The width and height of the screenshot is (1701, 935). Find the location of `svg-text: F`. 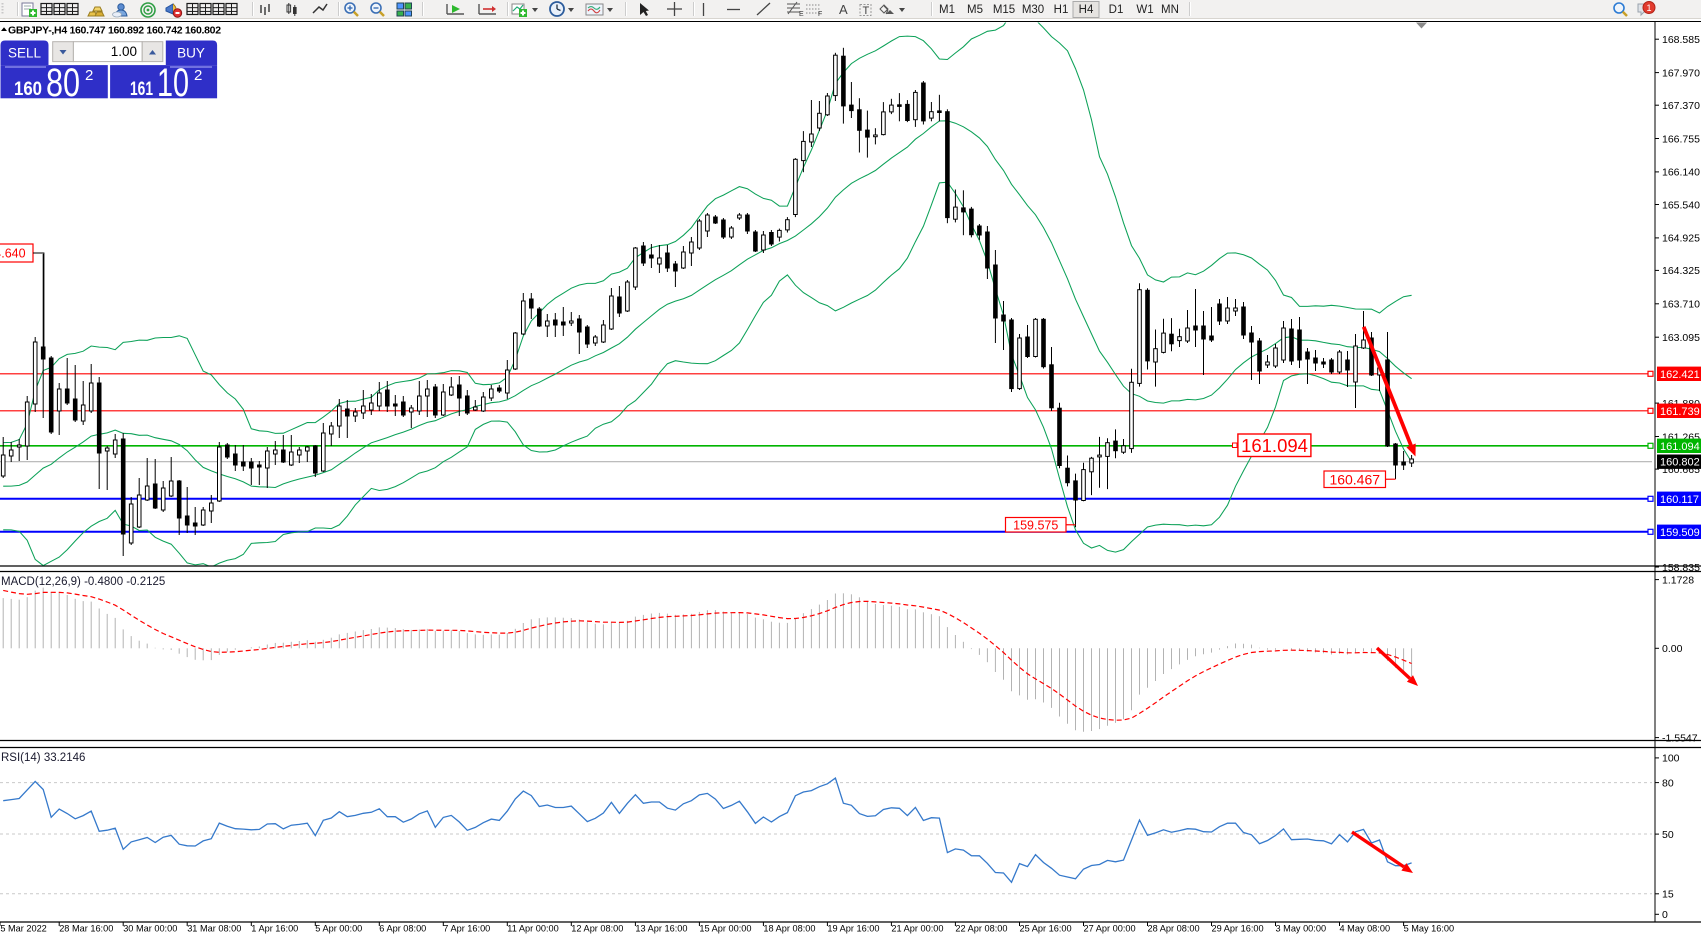

svg-text: F is located at coordinates (820, 14).